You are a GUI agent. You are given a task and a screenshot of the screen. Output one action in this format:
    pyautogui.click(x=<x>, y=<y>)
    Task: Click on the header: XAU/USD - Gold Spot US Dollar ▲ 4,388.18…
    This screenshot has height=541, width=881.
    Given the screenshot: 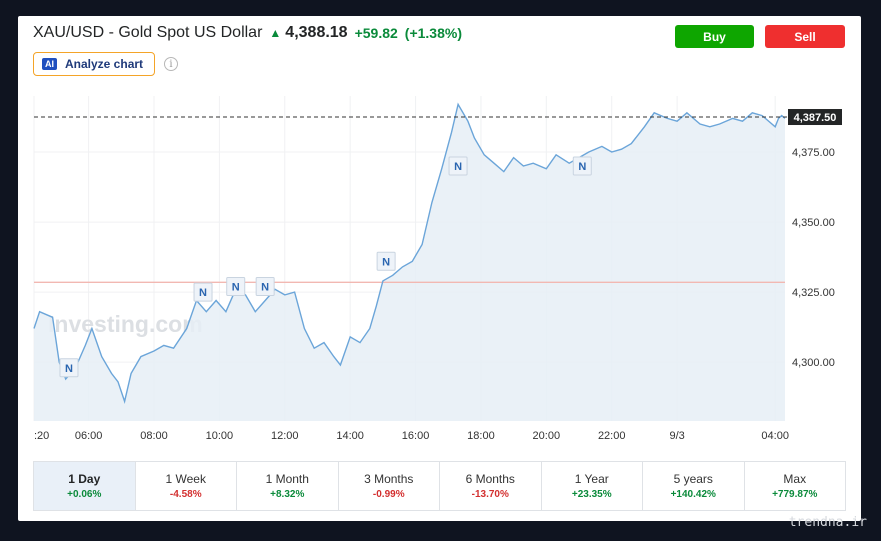 What is the action you would take?
    pyautogui.click(x=247, y=33)
    